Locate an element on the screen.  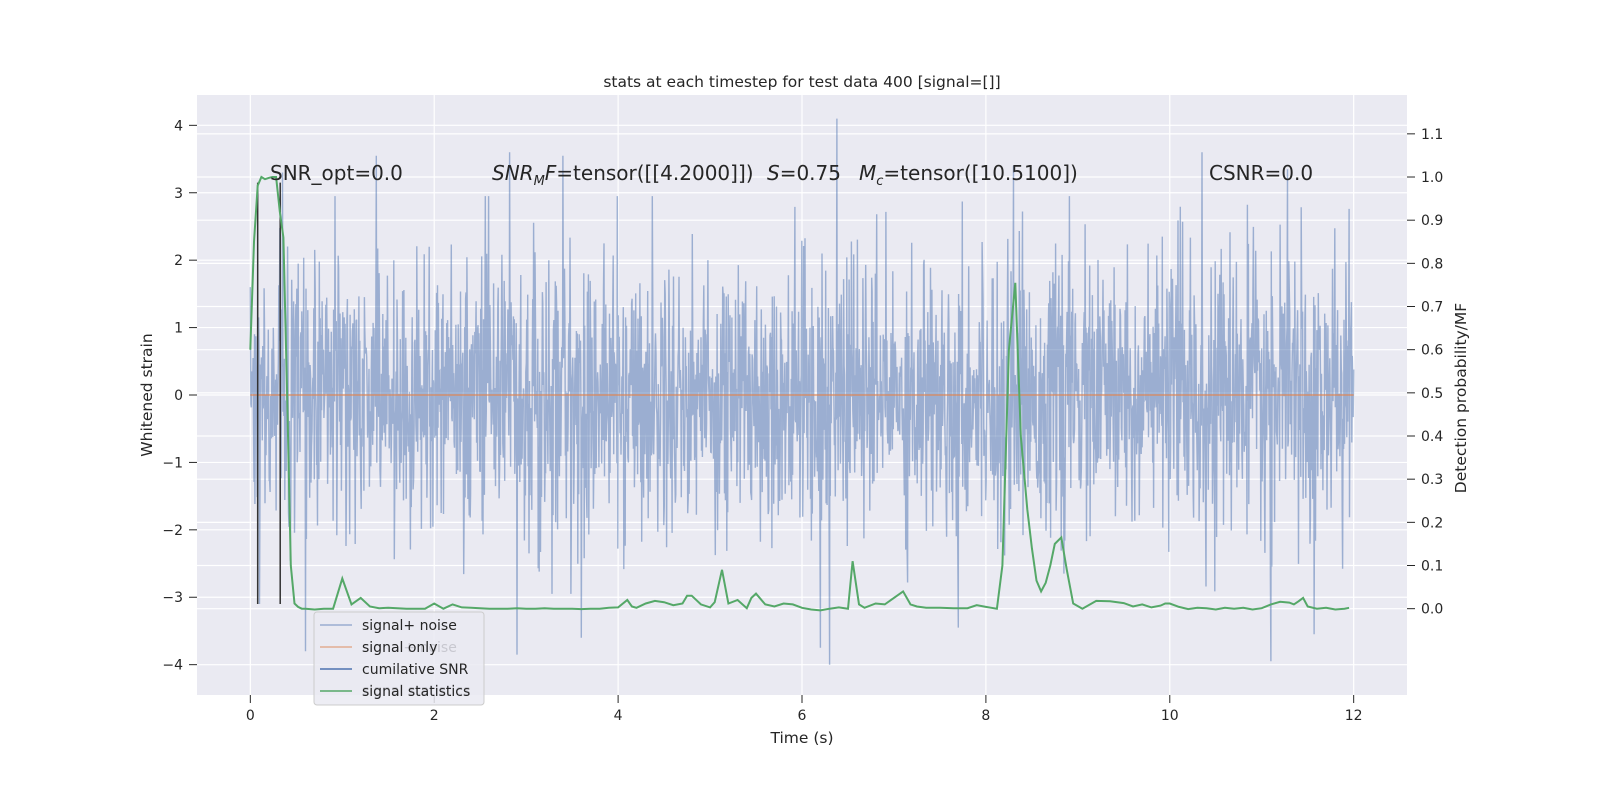
legend-ghost-text-1: signal+ noise is located at coordinates (409, 648).